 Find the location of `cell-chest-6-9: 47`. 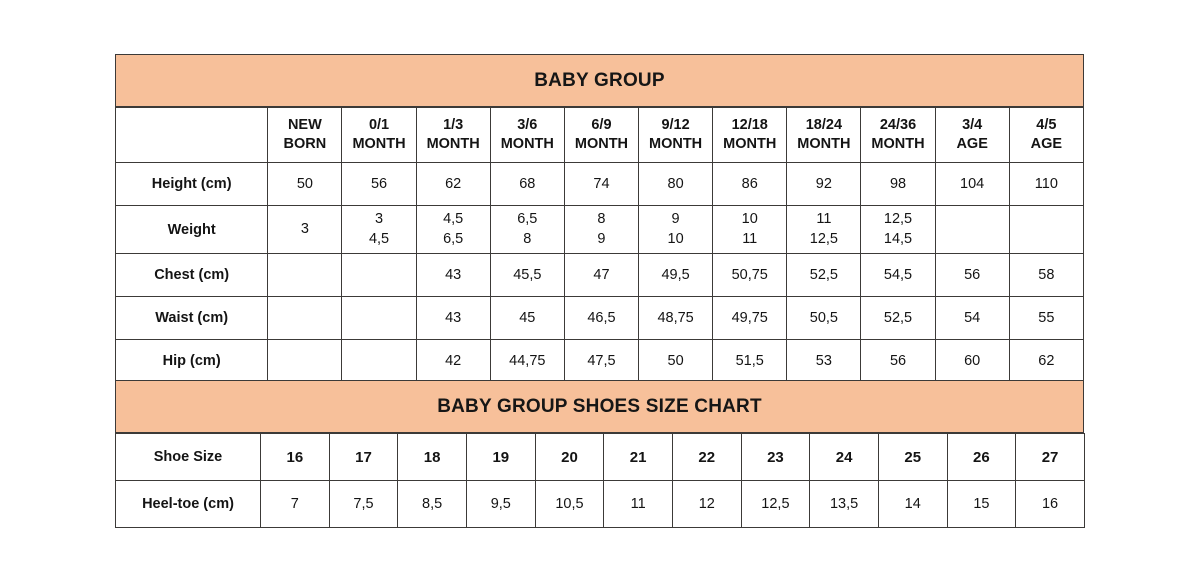

cell-chest-6-9: 47 is located at coordinates (601, 275).